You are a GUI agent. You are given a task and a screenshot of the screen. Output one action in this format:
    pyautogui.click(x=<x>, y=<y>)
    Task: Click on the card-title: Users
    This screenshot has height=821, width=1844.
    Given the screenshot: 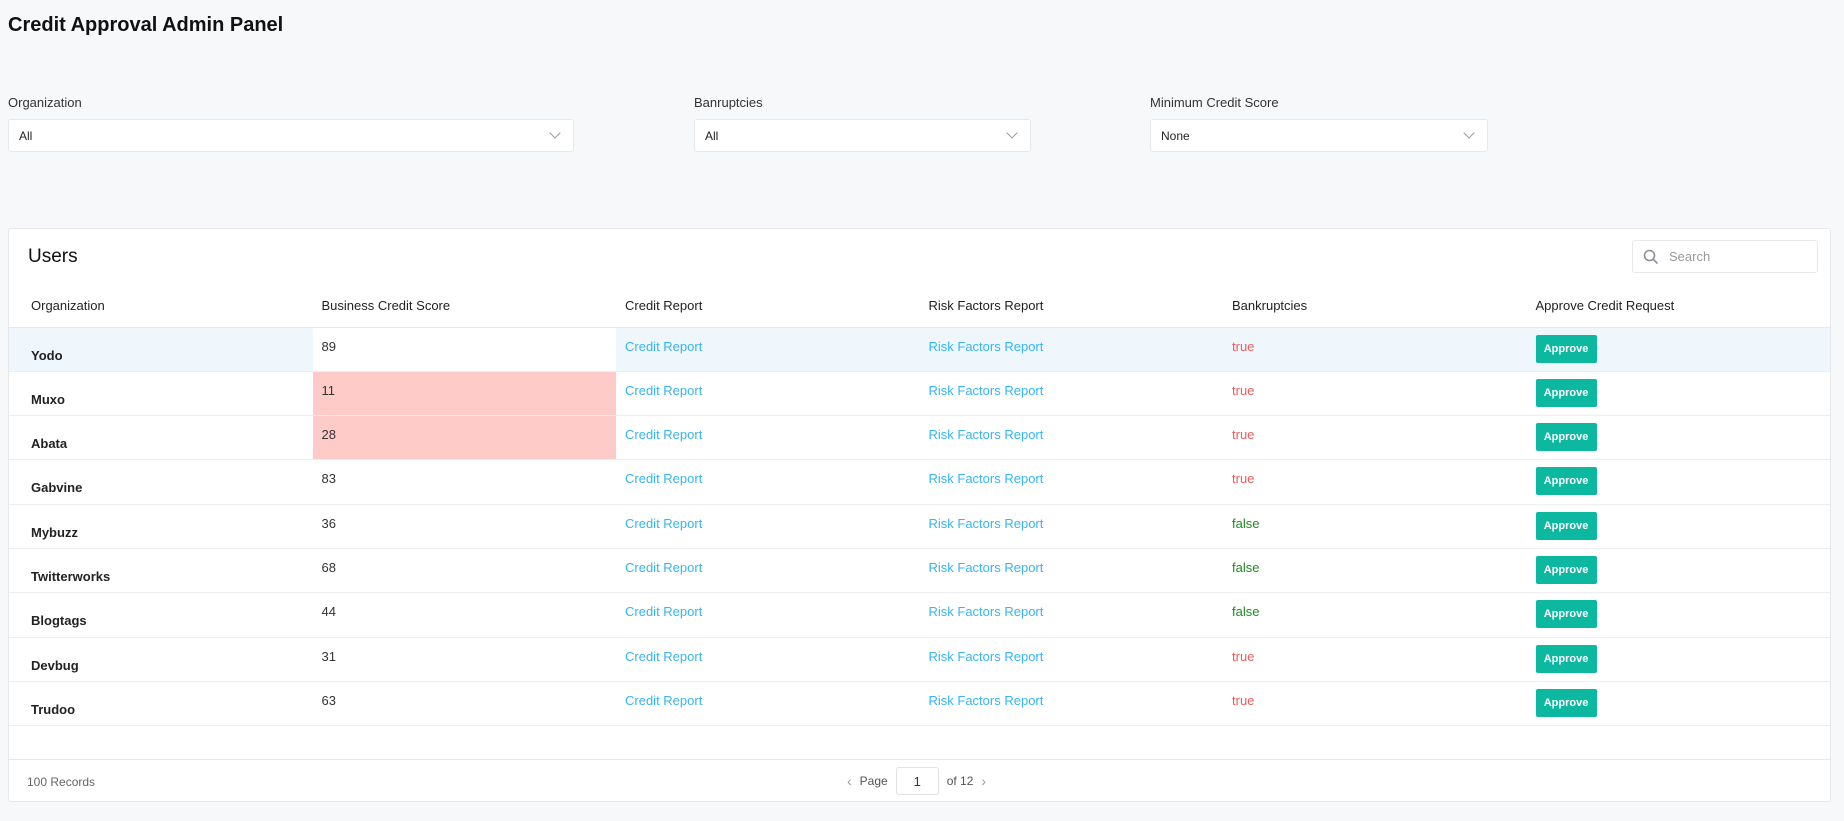 What is the action you would take?
    pyautogui.click(x=53, y=256)
    